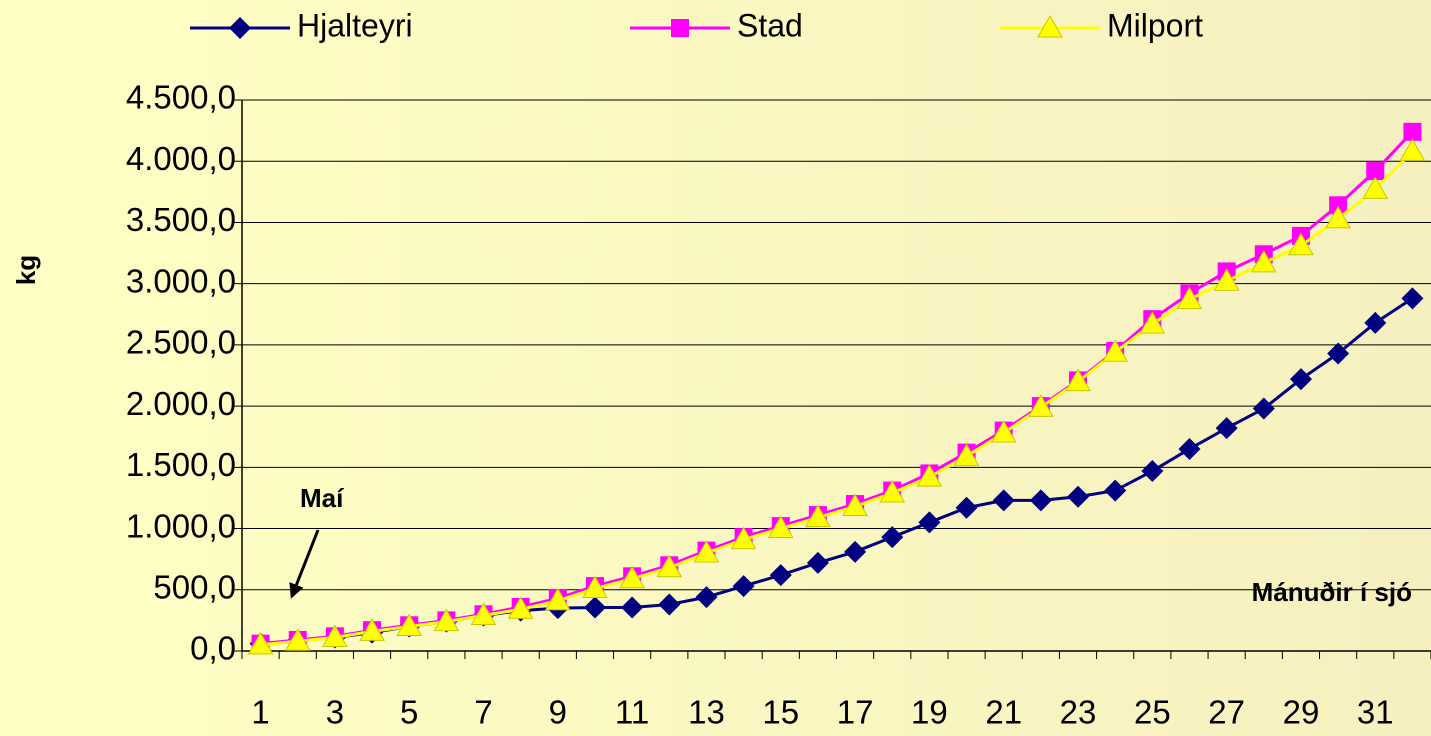 This screenshot has height=736, width=1431. Describe the element at coordinates (355, 25) in the screenshot. I see `legend-label: Hjalteyri` at that location.